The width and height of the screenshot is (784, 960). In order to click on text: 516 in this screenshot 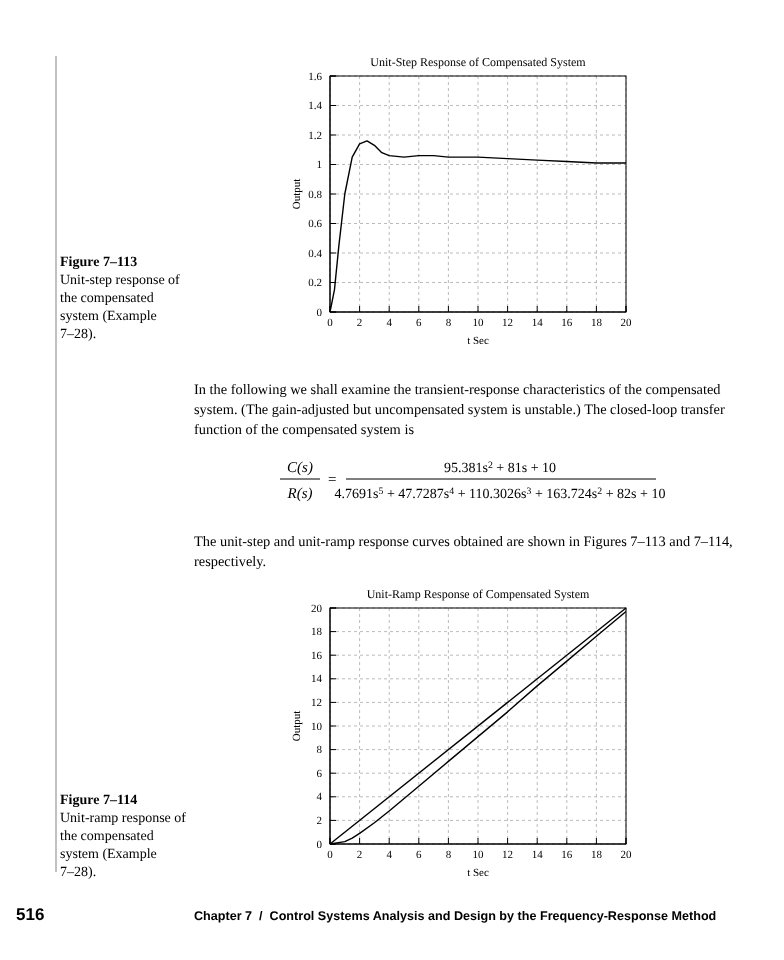, I will do `click(30, 914)`.